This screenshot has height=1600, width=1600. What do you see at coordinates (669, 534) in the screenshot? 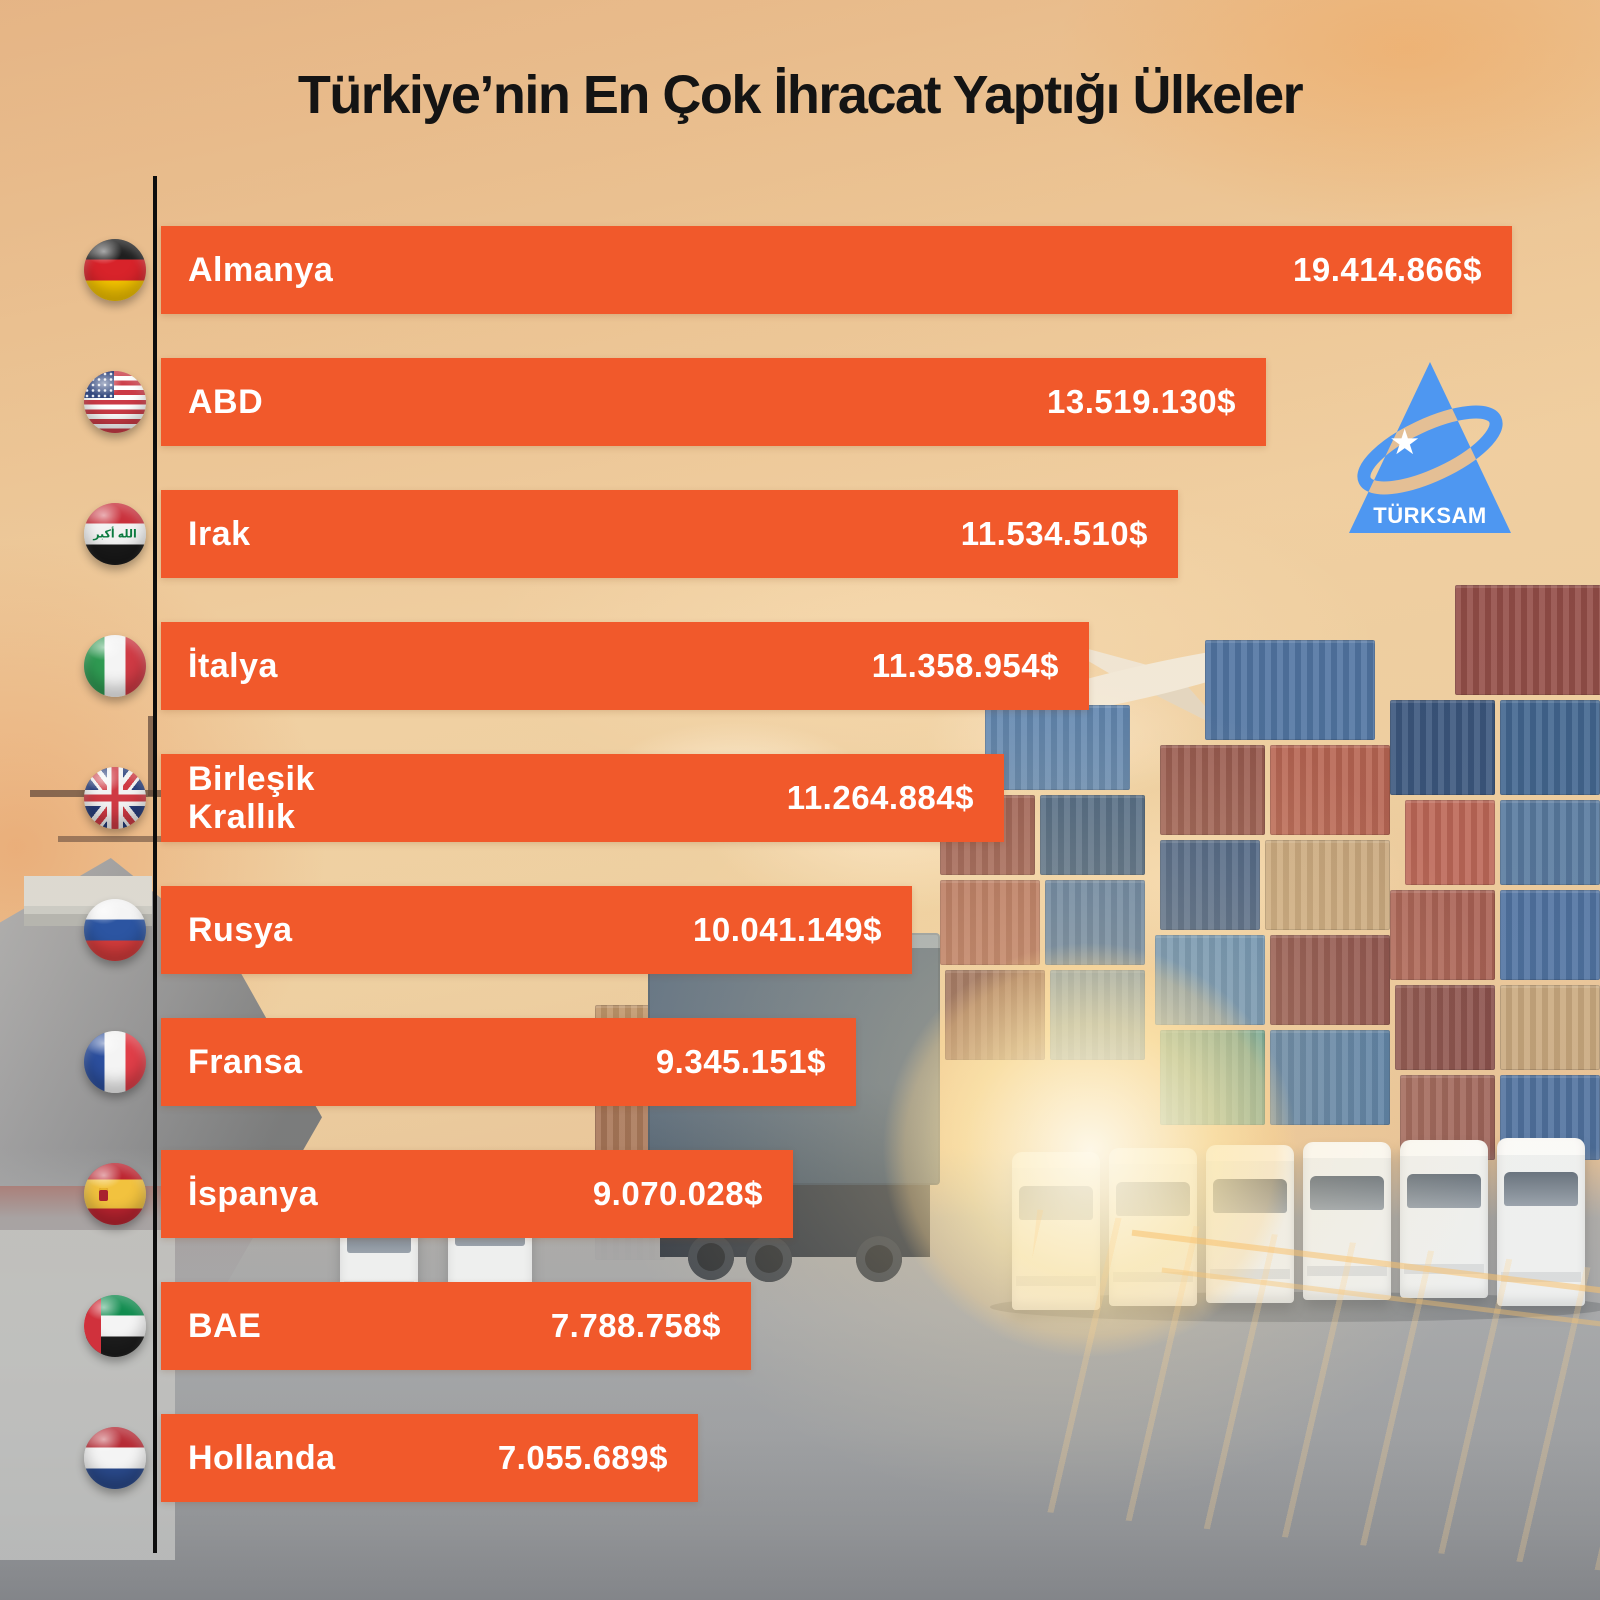
I see `bar: Irak 11.534.510$` at bounding box center [669, 534].